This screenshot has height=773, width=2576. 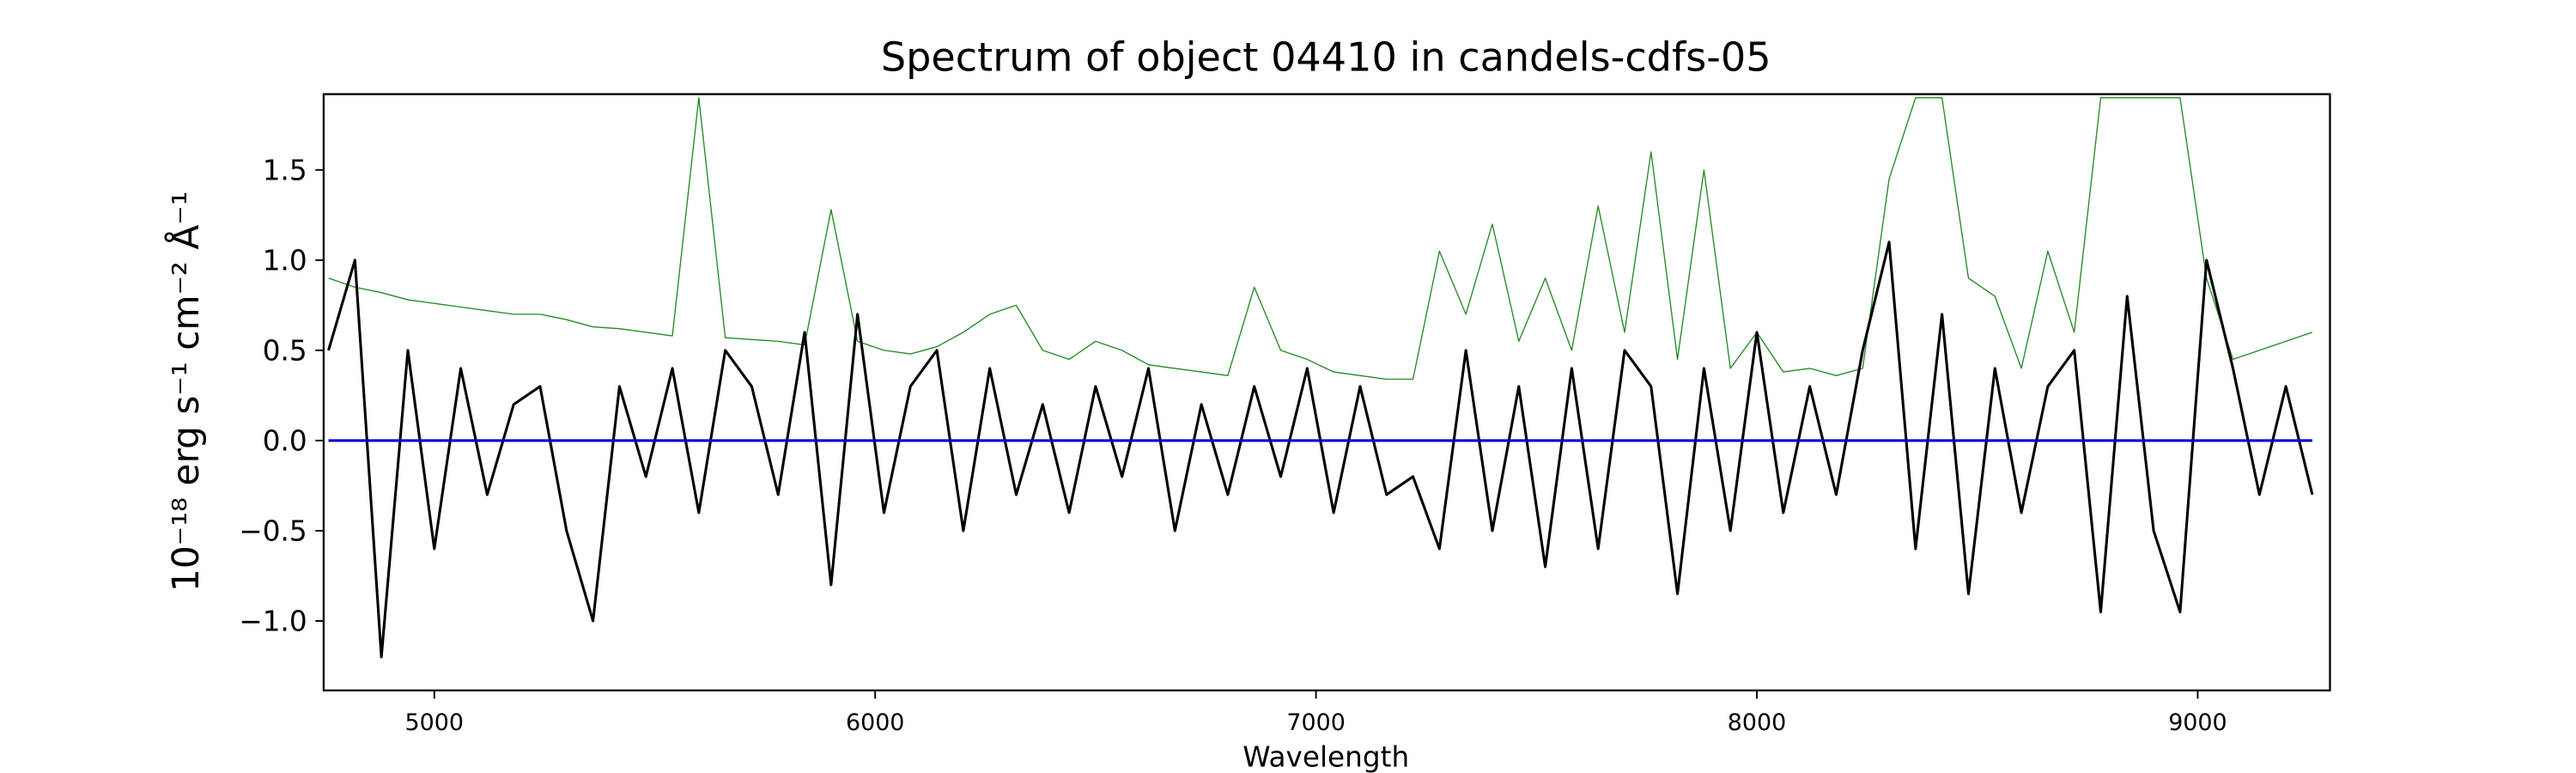 What do you see at coordinates (875, 722) in the screenshot?
I see `x-tick-label: 6000` at bounding box center [875, 722].